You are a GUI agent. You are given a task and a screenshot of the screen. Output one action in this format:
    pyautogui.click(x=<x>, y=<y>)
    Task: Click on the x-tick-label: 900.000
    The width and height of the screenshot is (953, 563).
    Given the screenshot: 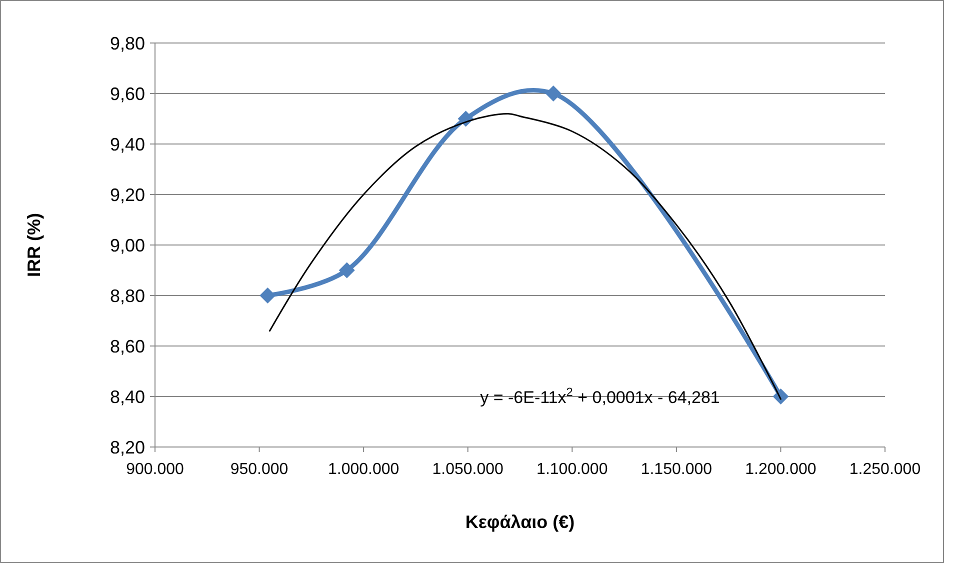 What is the action you would take?
    pyautogui.click(x=155, y=469)
    